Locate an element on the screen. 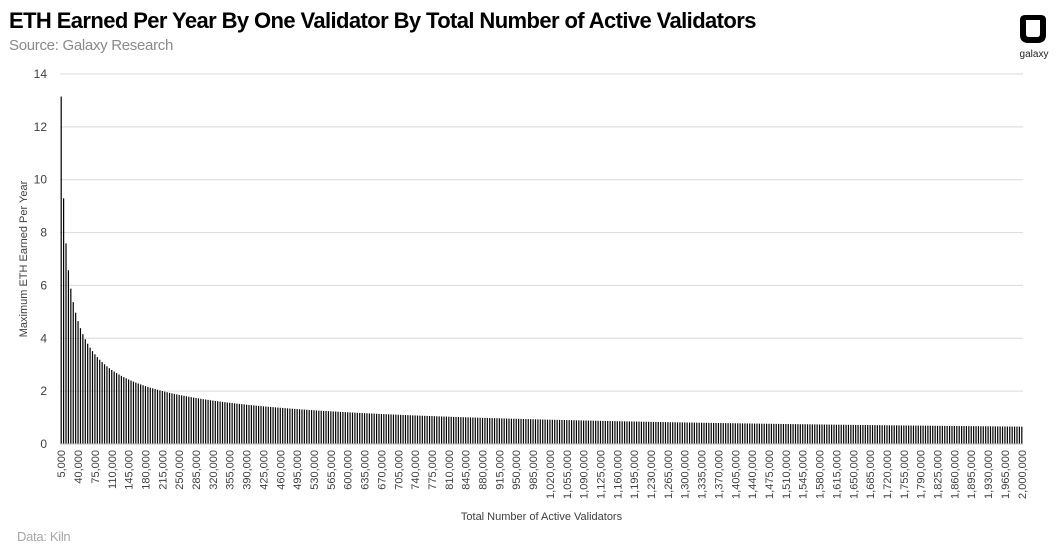 This screenshot has width=1058, height=556. x-tick-label: 40,000 is located at coordinates (79, 467).